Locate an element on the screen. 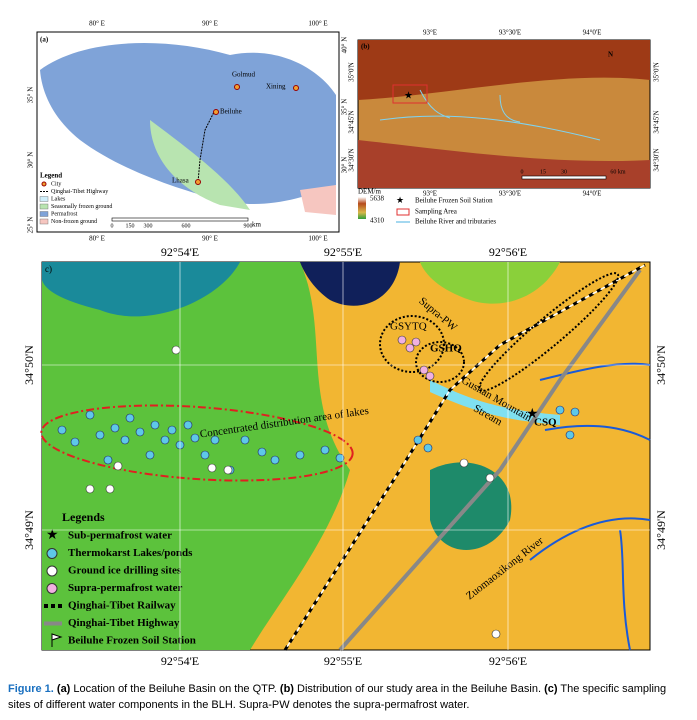 This screenshot has height=720, width=697. panel-label: c) is located at coordinates (48, 269).